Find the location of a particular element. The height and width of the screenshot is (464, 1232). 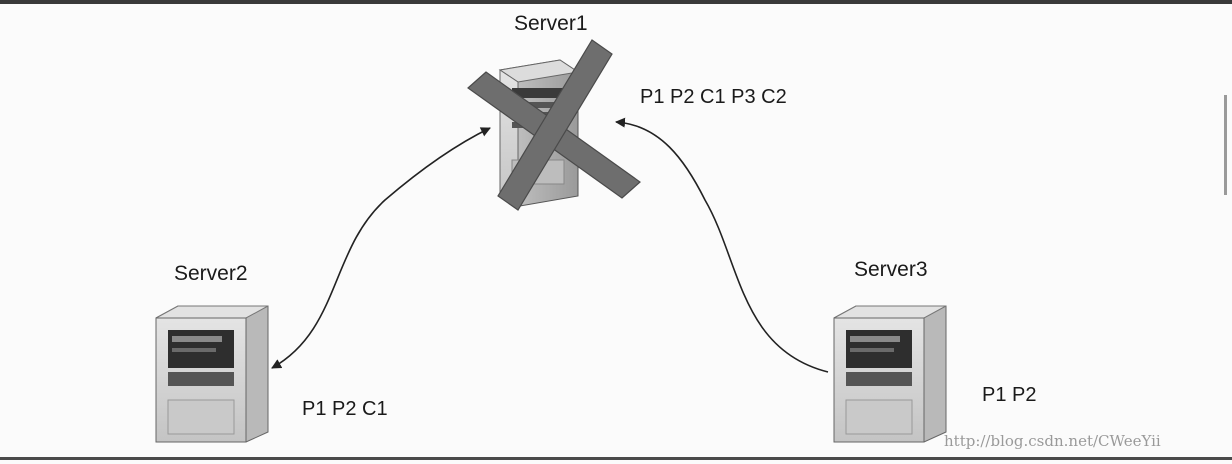

server3-log: P1 P2 is located at coordinates (1009, 395).